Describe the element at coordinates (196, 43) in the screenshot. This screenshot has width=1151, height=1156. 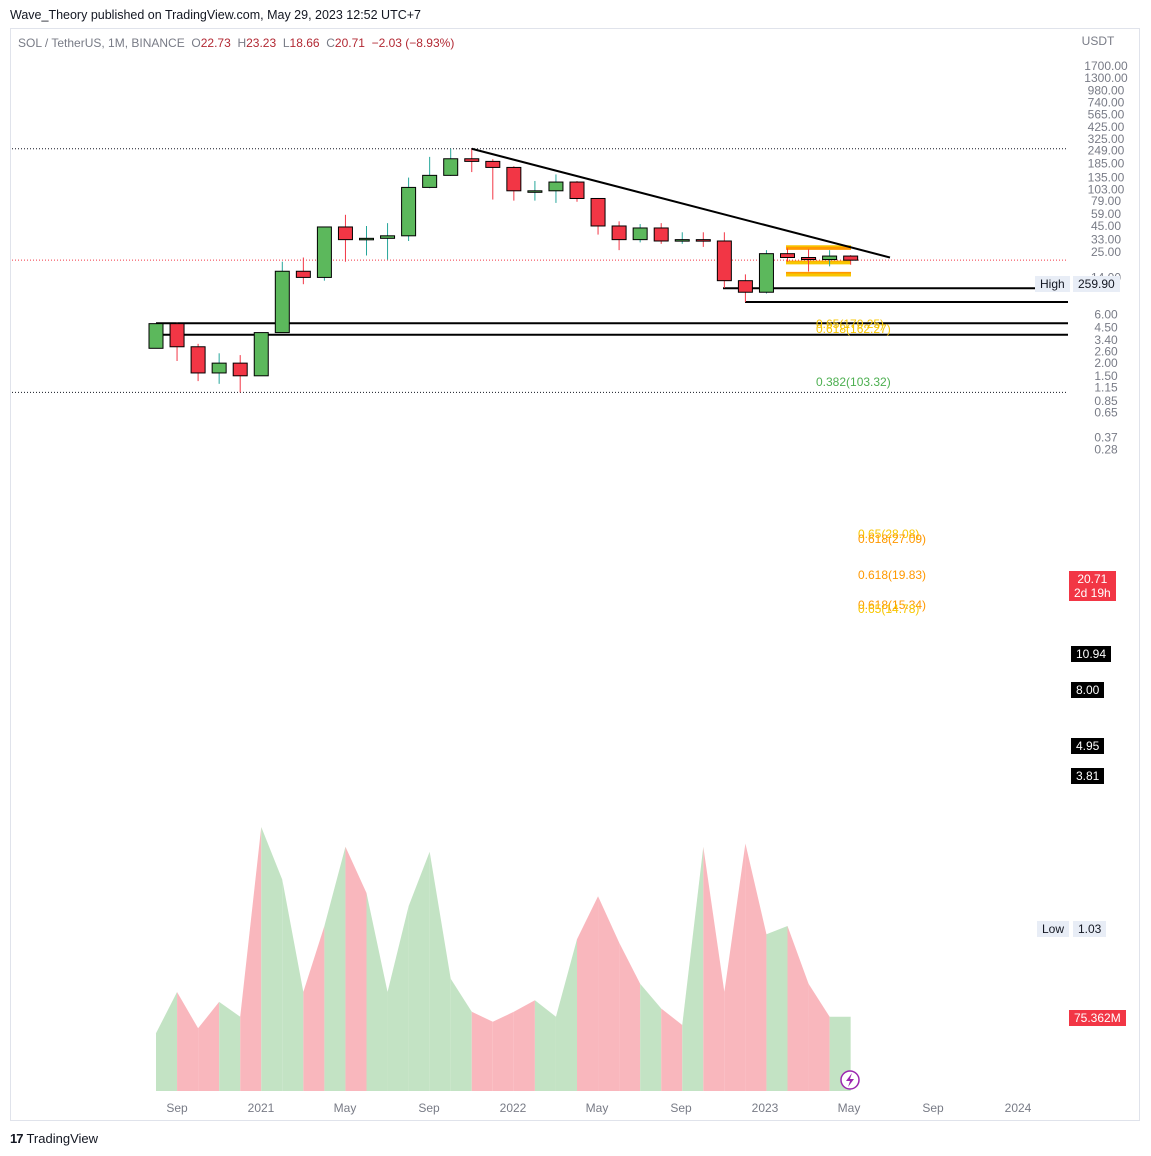
I see `ohlc-o-label: O` at that location.